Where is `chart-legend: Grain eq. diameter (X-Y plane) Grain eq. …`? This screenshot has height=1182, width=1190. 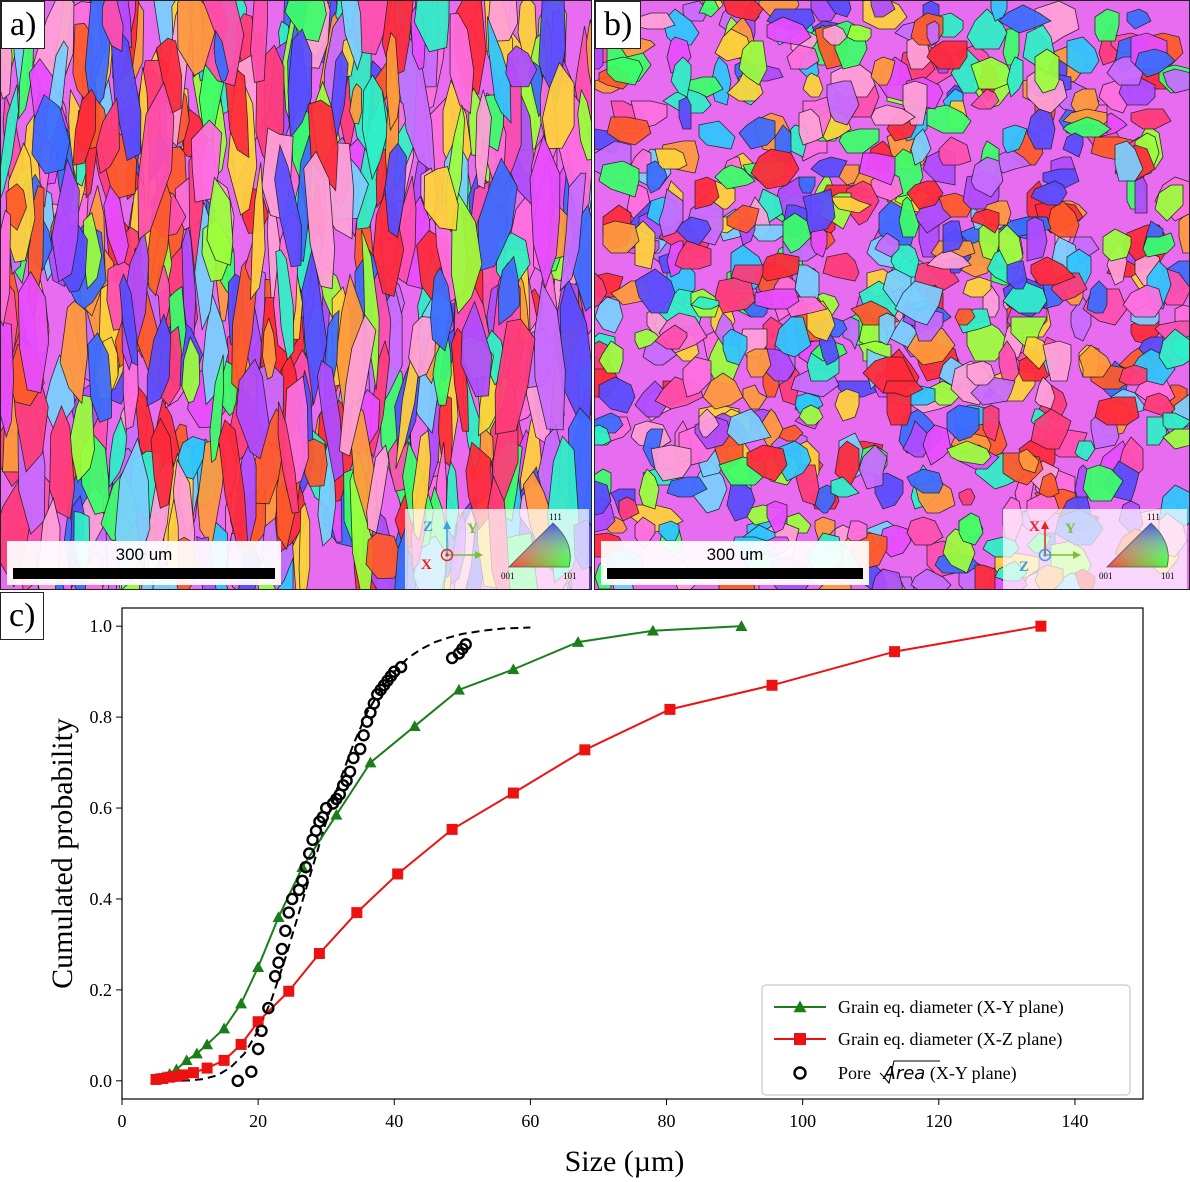 chart-legend: Grain eq. diameter (X-Y plane) Grain eq. … is located at coordinates (946, 1040).